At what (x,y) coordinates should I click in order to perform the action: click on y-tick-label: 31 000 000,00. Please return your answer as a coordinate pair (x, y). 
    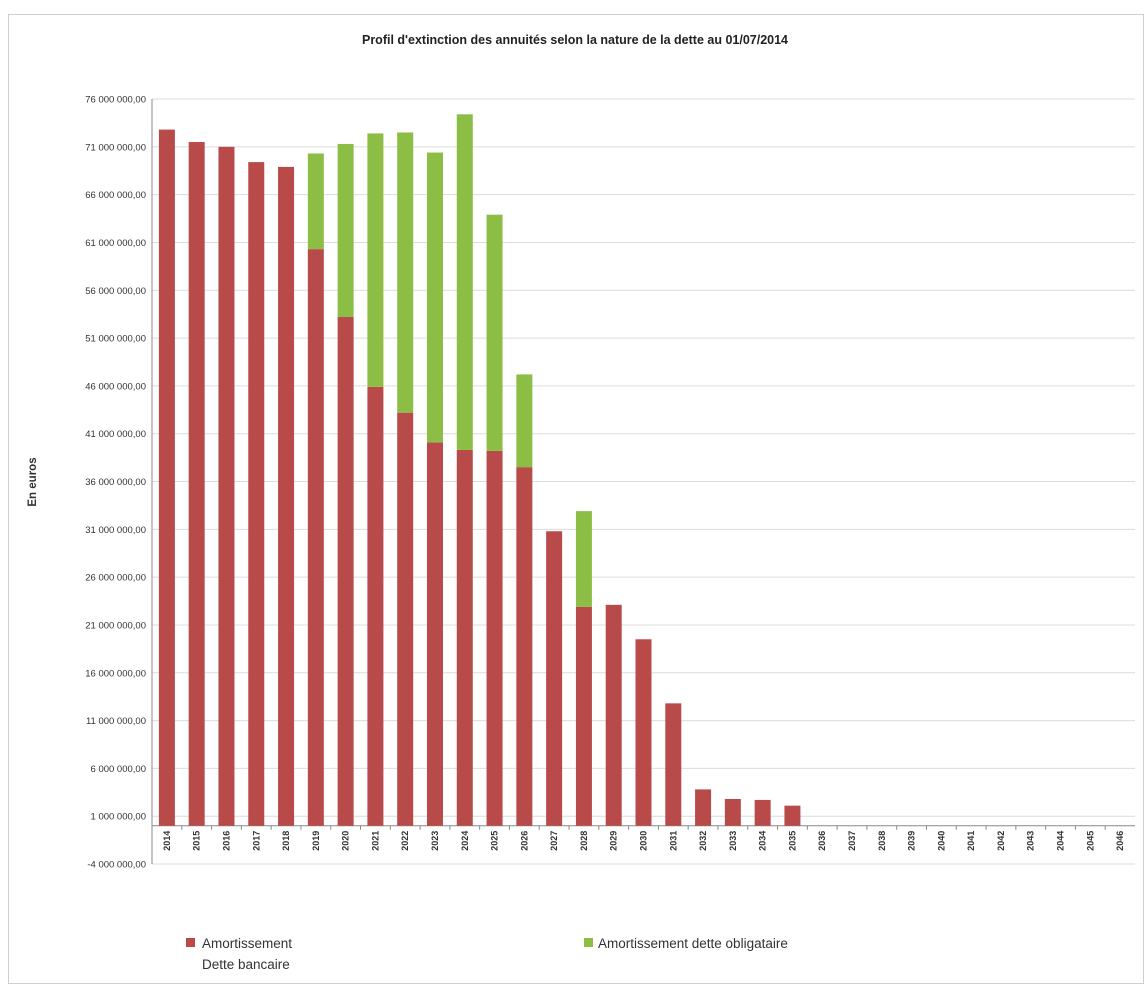
    Looking at the image, I should click on (115, 530).